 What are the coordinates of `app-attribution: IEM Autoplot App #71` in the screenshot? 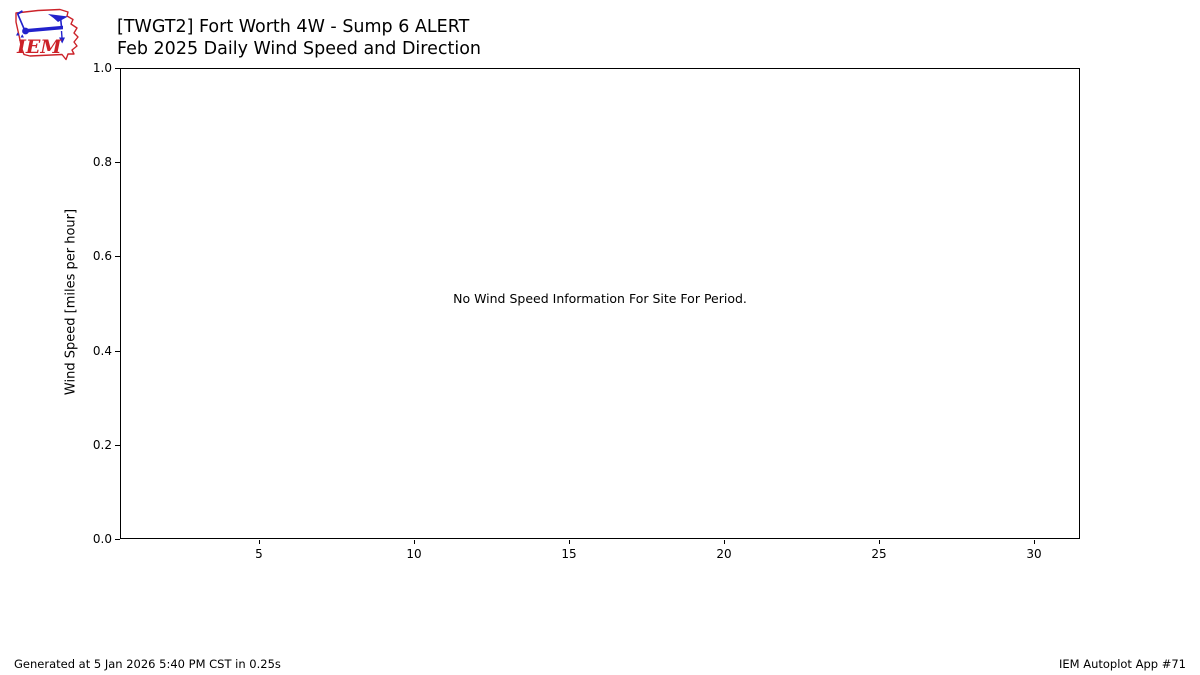 It's located at (1122, 664).